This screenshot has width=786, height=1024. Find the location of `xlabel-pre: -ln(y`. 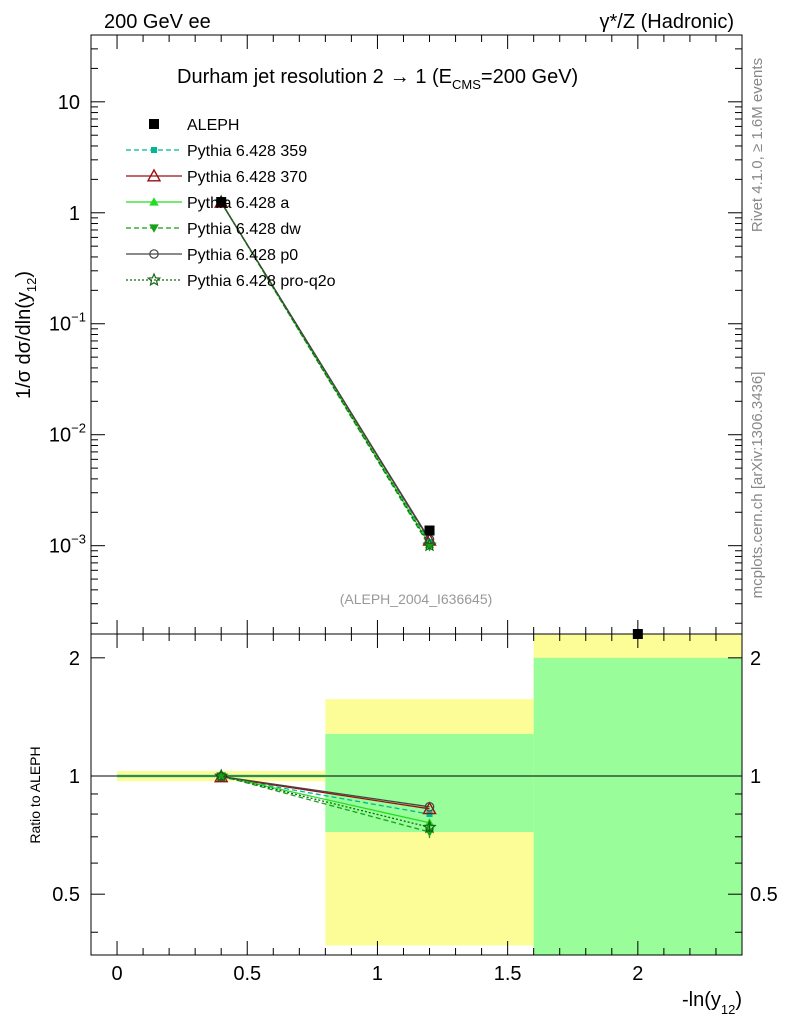

xlabel-pre: -ln(y is located at coordinates (701, 1000).